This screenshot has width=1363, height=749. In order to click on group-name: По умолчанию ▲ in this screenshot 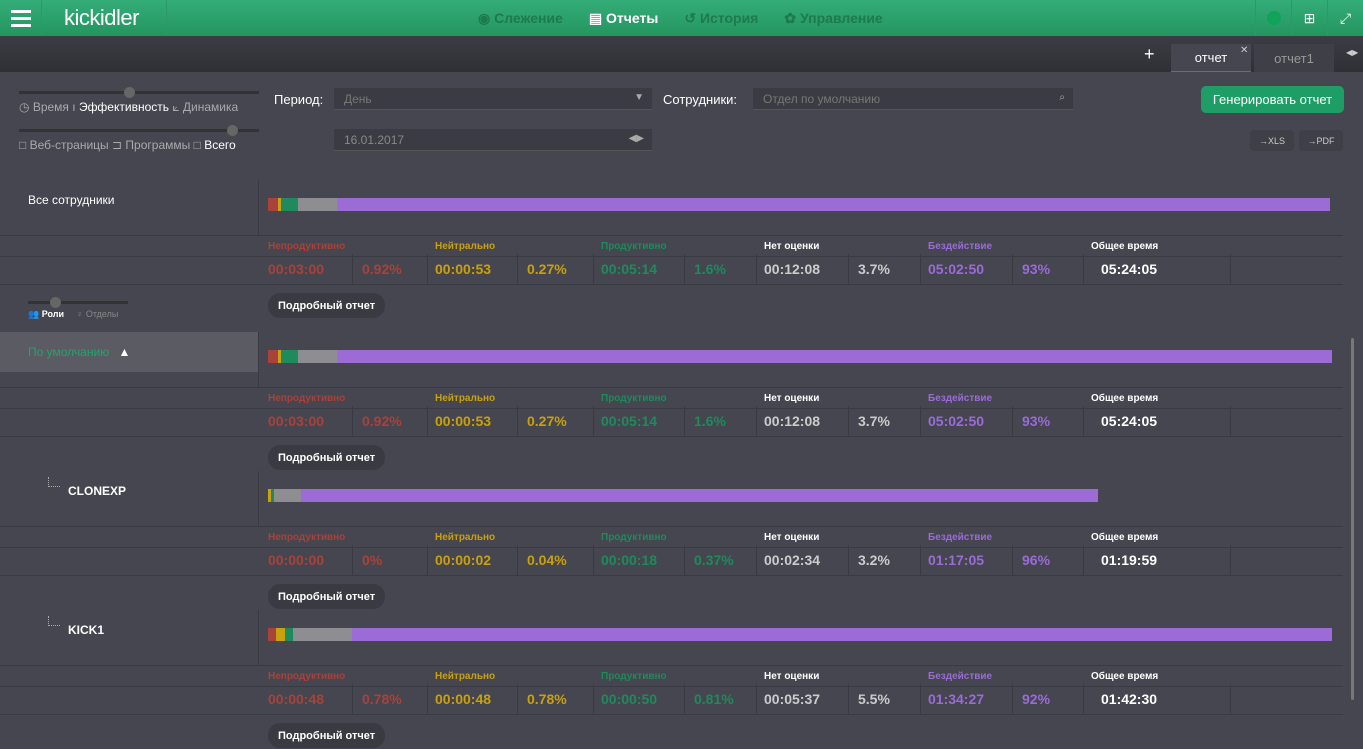, I will do `click(129, 352)`.